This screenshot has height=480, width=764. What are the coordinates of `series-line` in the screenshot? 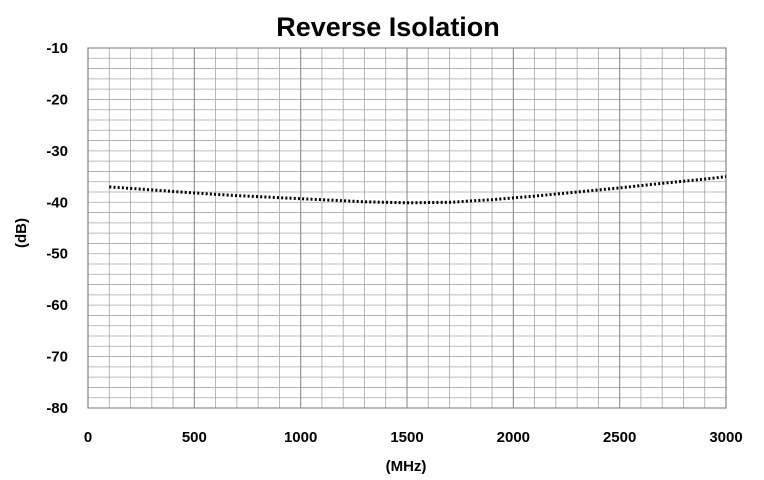 It's located at (418, 190).